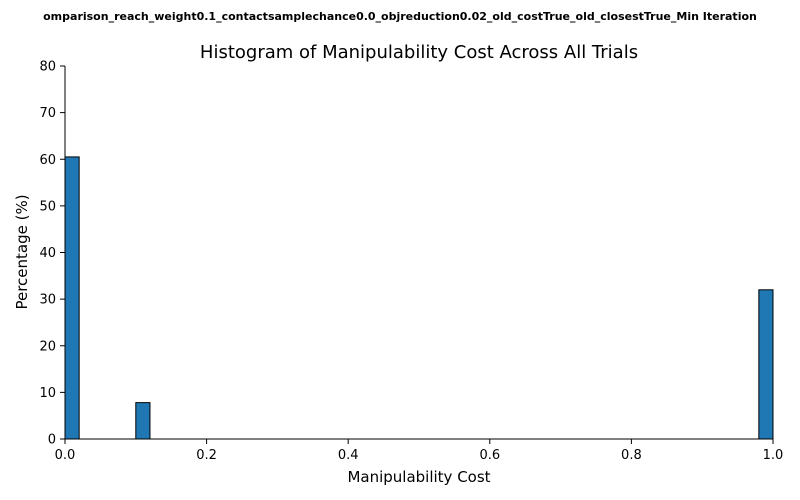 The height and width of the screenshot is (500, 800). Describe the element at coordinates (47, 206) in the screenshot. I see `y-tick-label: 50` at that location.